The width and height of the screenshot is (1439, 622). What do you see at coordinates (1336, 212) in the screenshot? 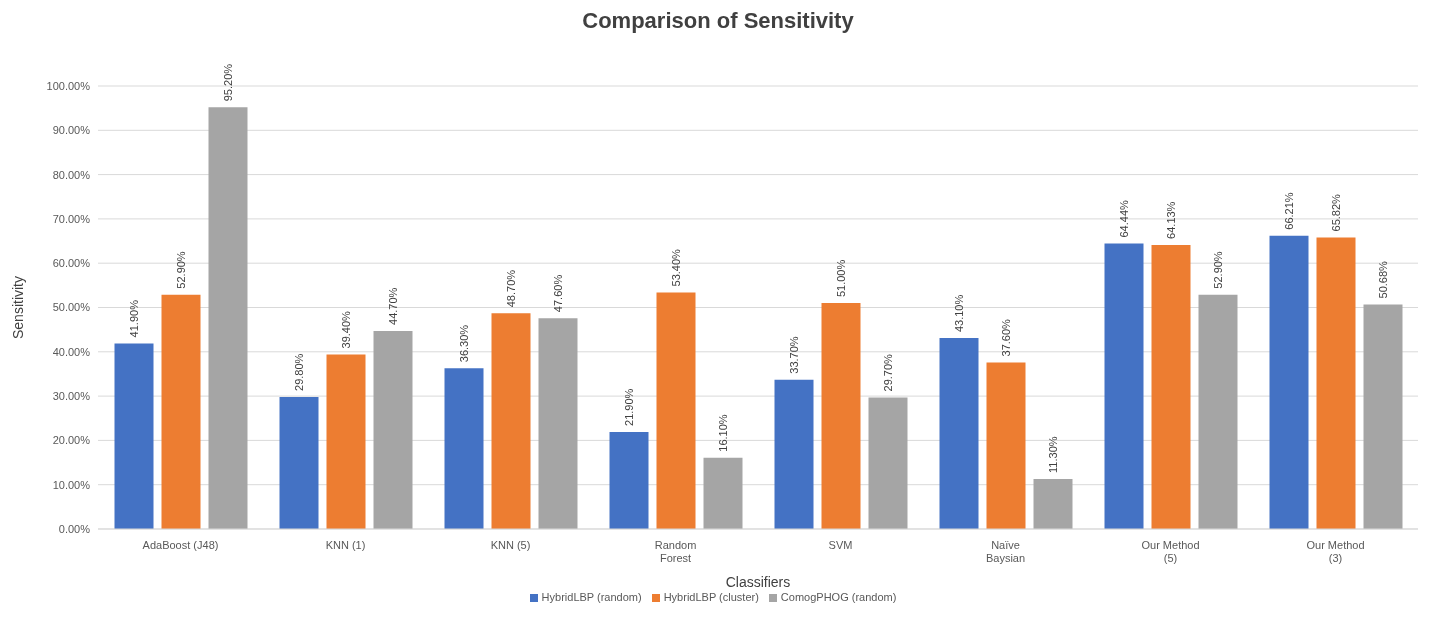
I see `data-label: 65.82%` at bounding box center [1336, 212].